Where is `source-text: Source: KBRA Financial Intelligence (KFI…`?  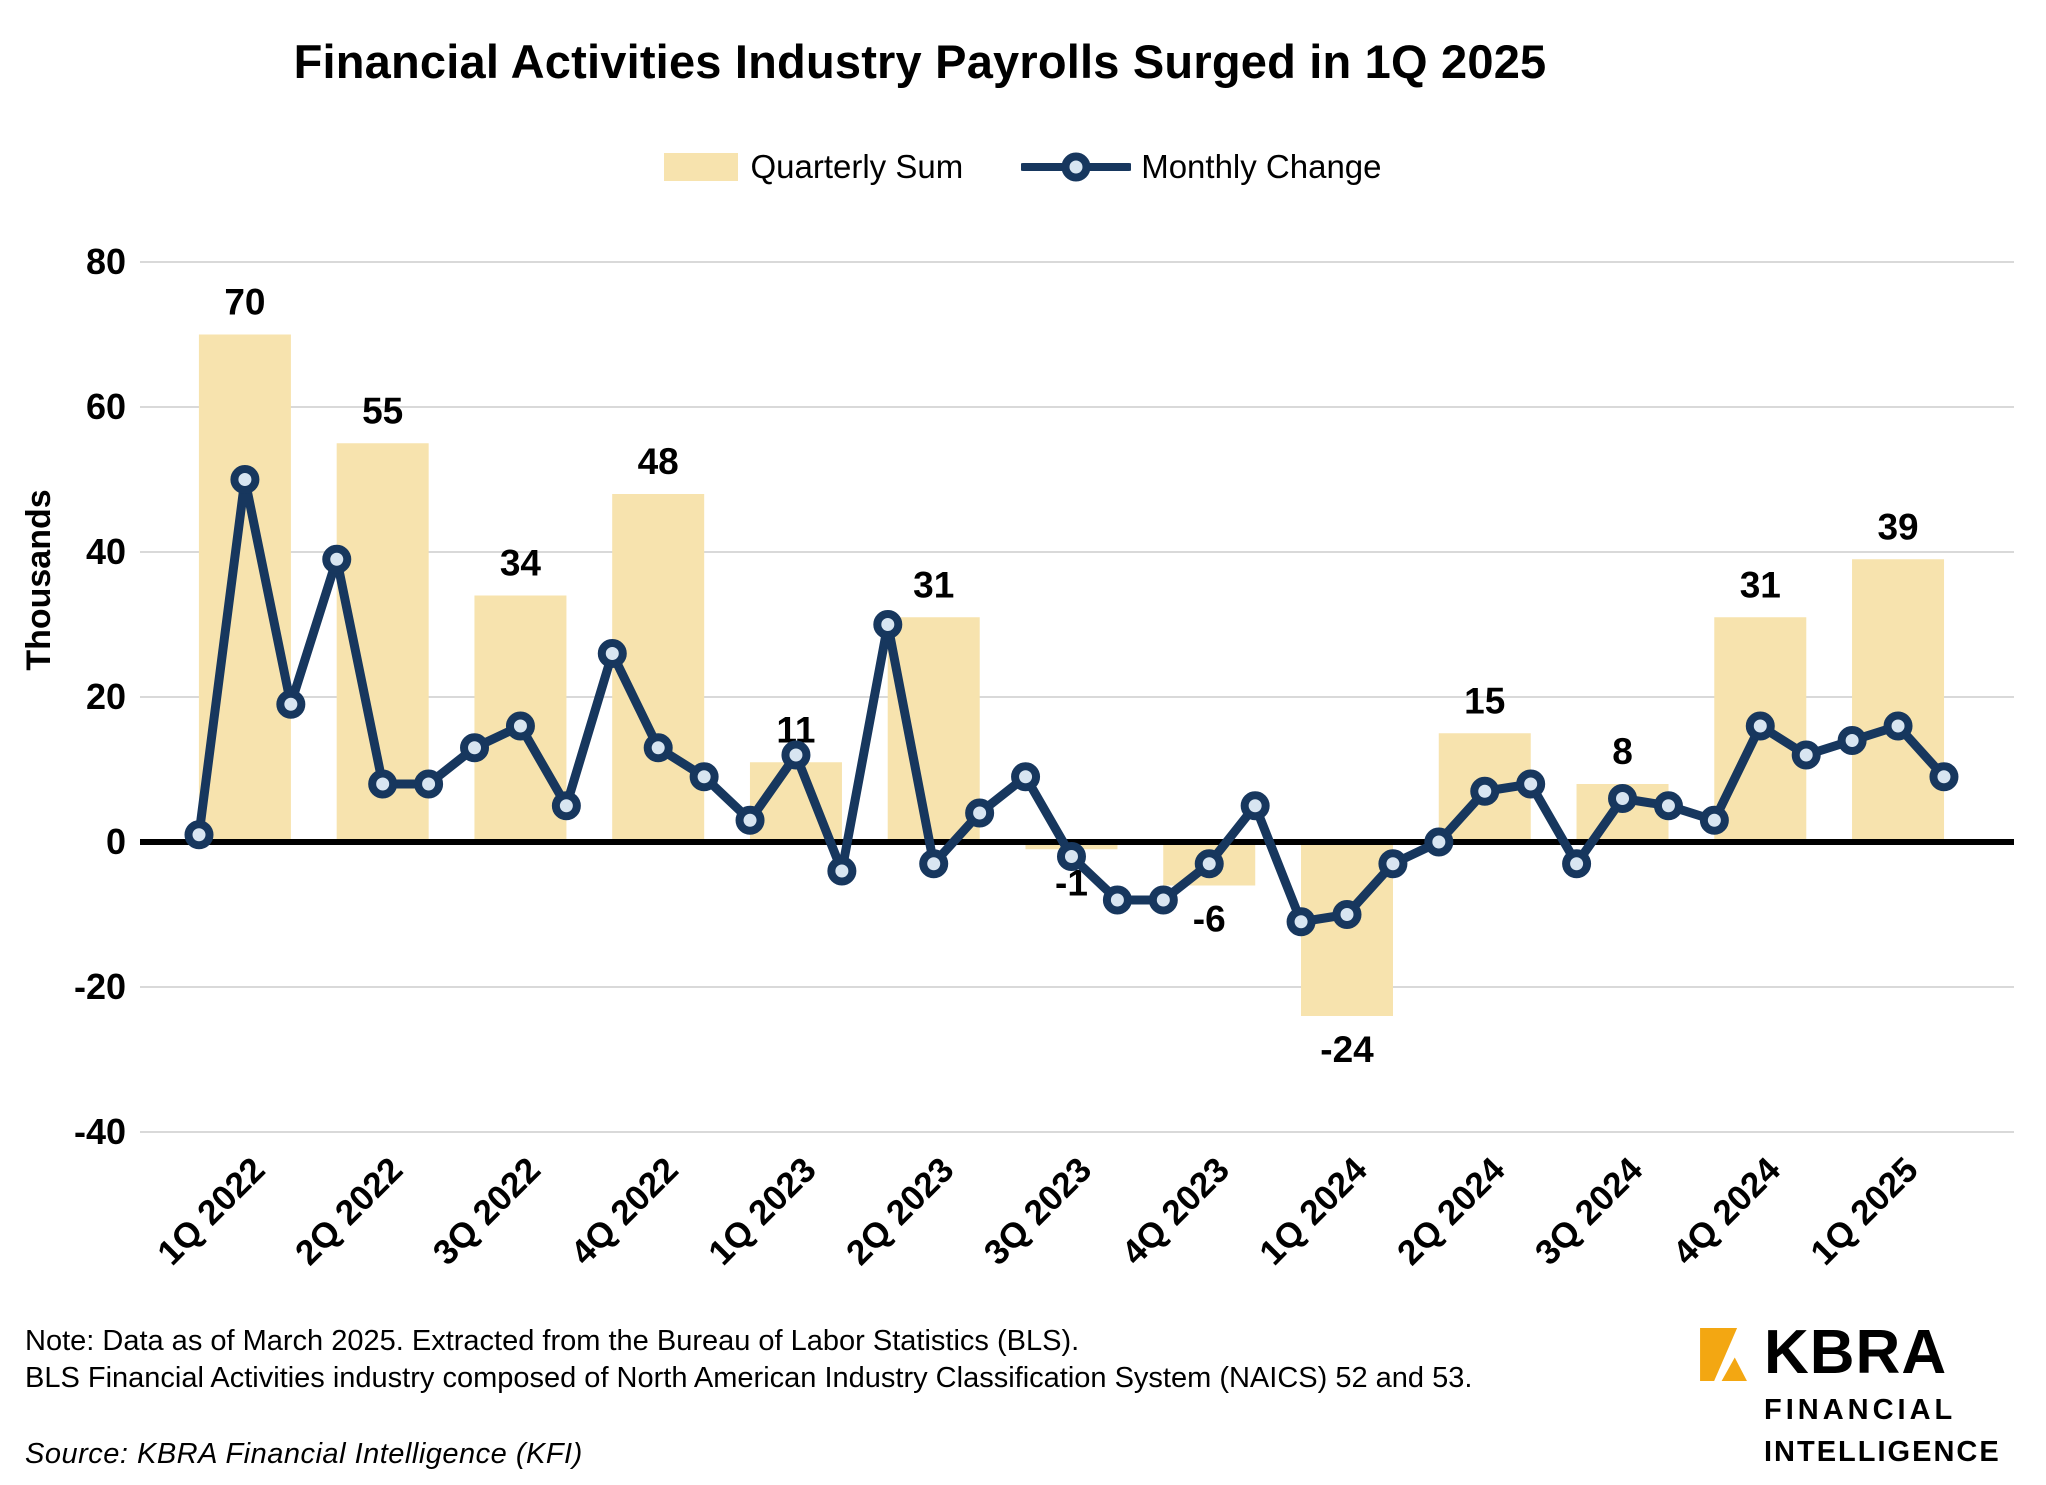
source-text: Source: KBRA Financial Intelligence (KFI… is located at coordinates (304, 1454).